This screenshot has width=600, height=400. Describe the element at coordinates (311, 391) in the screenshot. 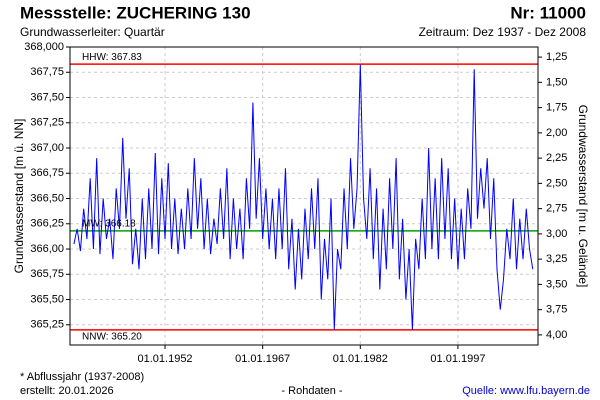

I see `data-note: - Rohdaten -` at that location.